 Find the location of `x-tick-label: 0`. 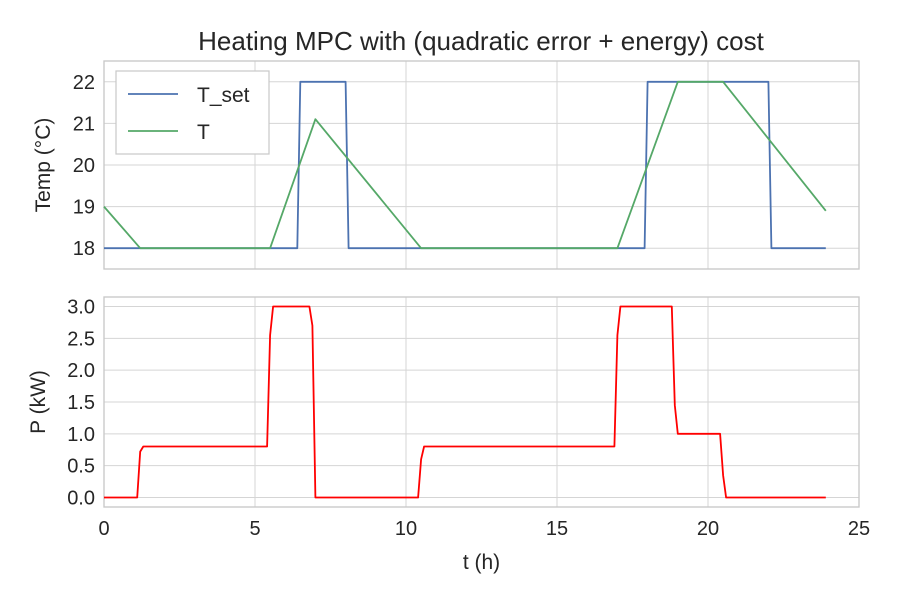

x-tick-label: 0 is located at coordinates (103, 529).